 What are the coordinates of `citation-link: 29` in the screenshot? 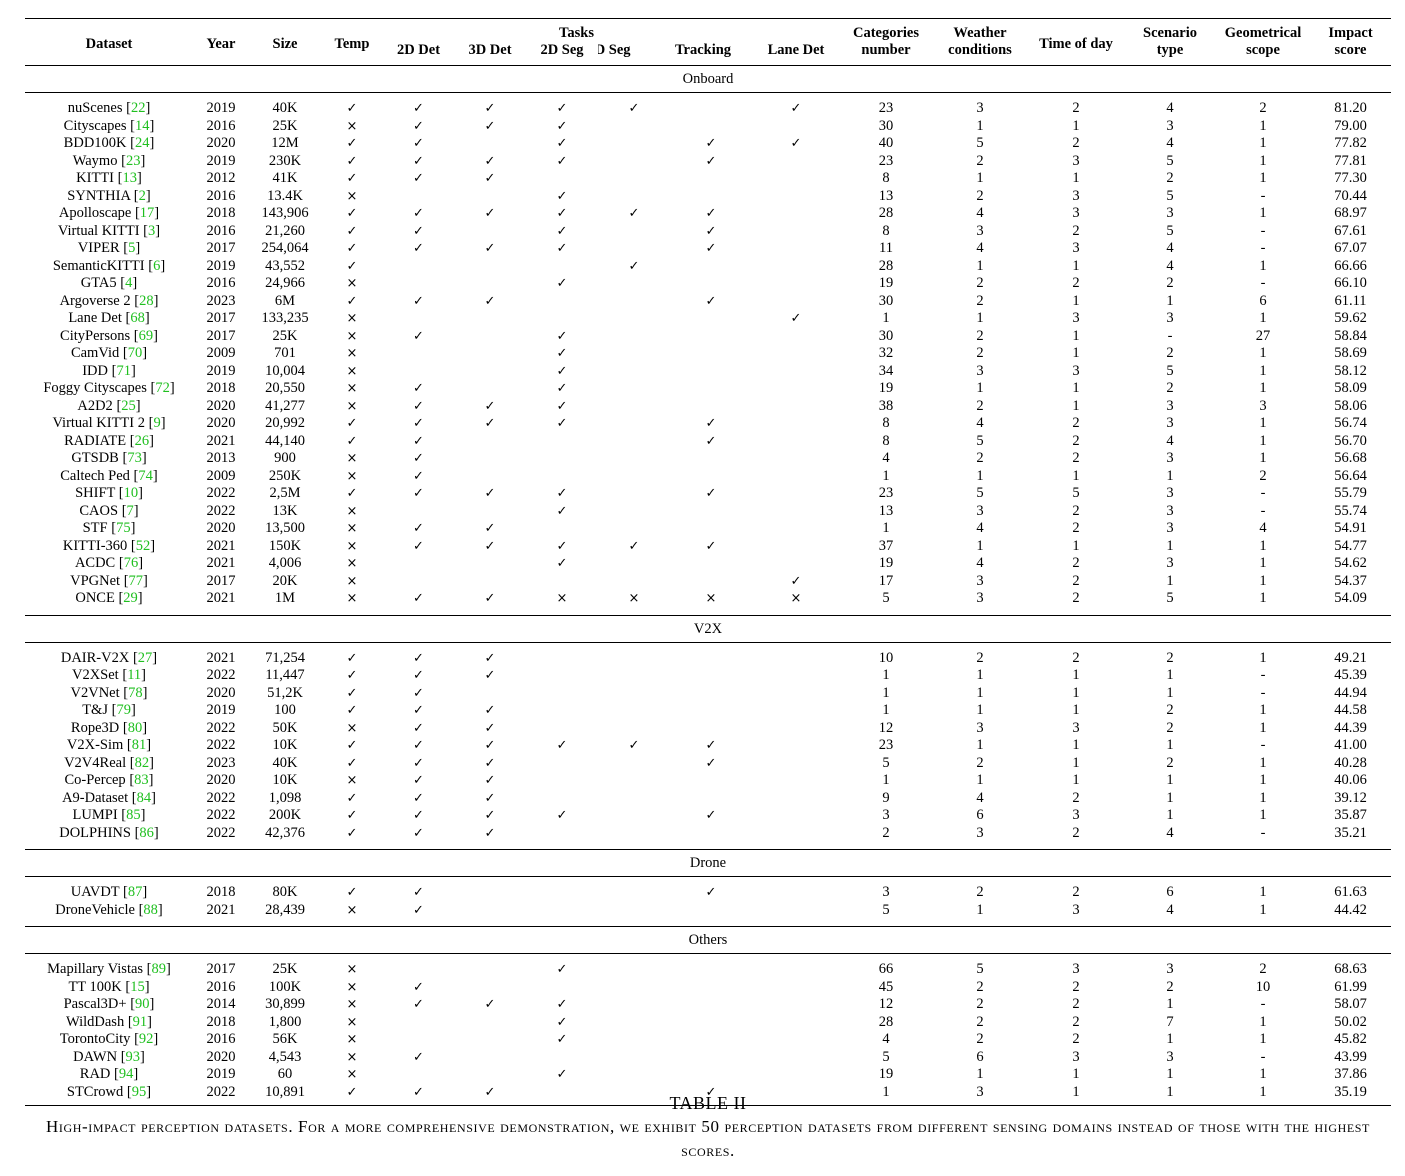 It's located at (130, 598).